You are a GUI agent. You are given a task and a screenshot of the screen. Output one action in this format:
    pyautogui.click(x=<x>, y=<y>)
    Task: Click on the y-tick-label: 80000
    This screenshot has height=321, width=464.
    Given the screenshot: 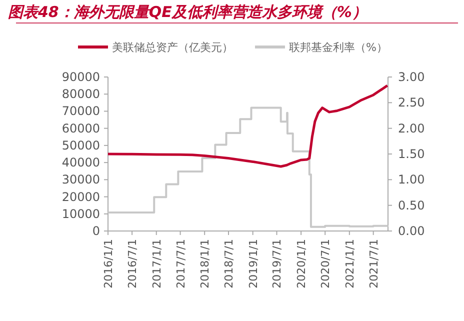 What is the action you would take?
    pyautogui.click(x=81, y=94)
    